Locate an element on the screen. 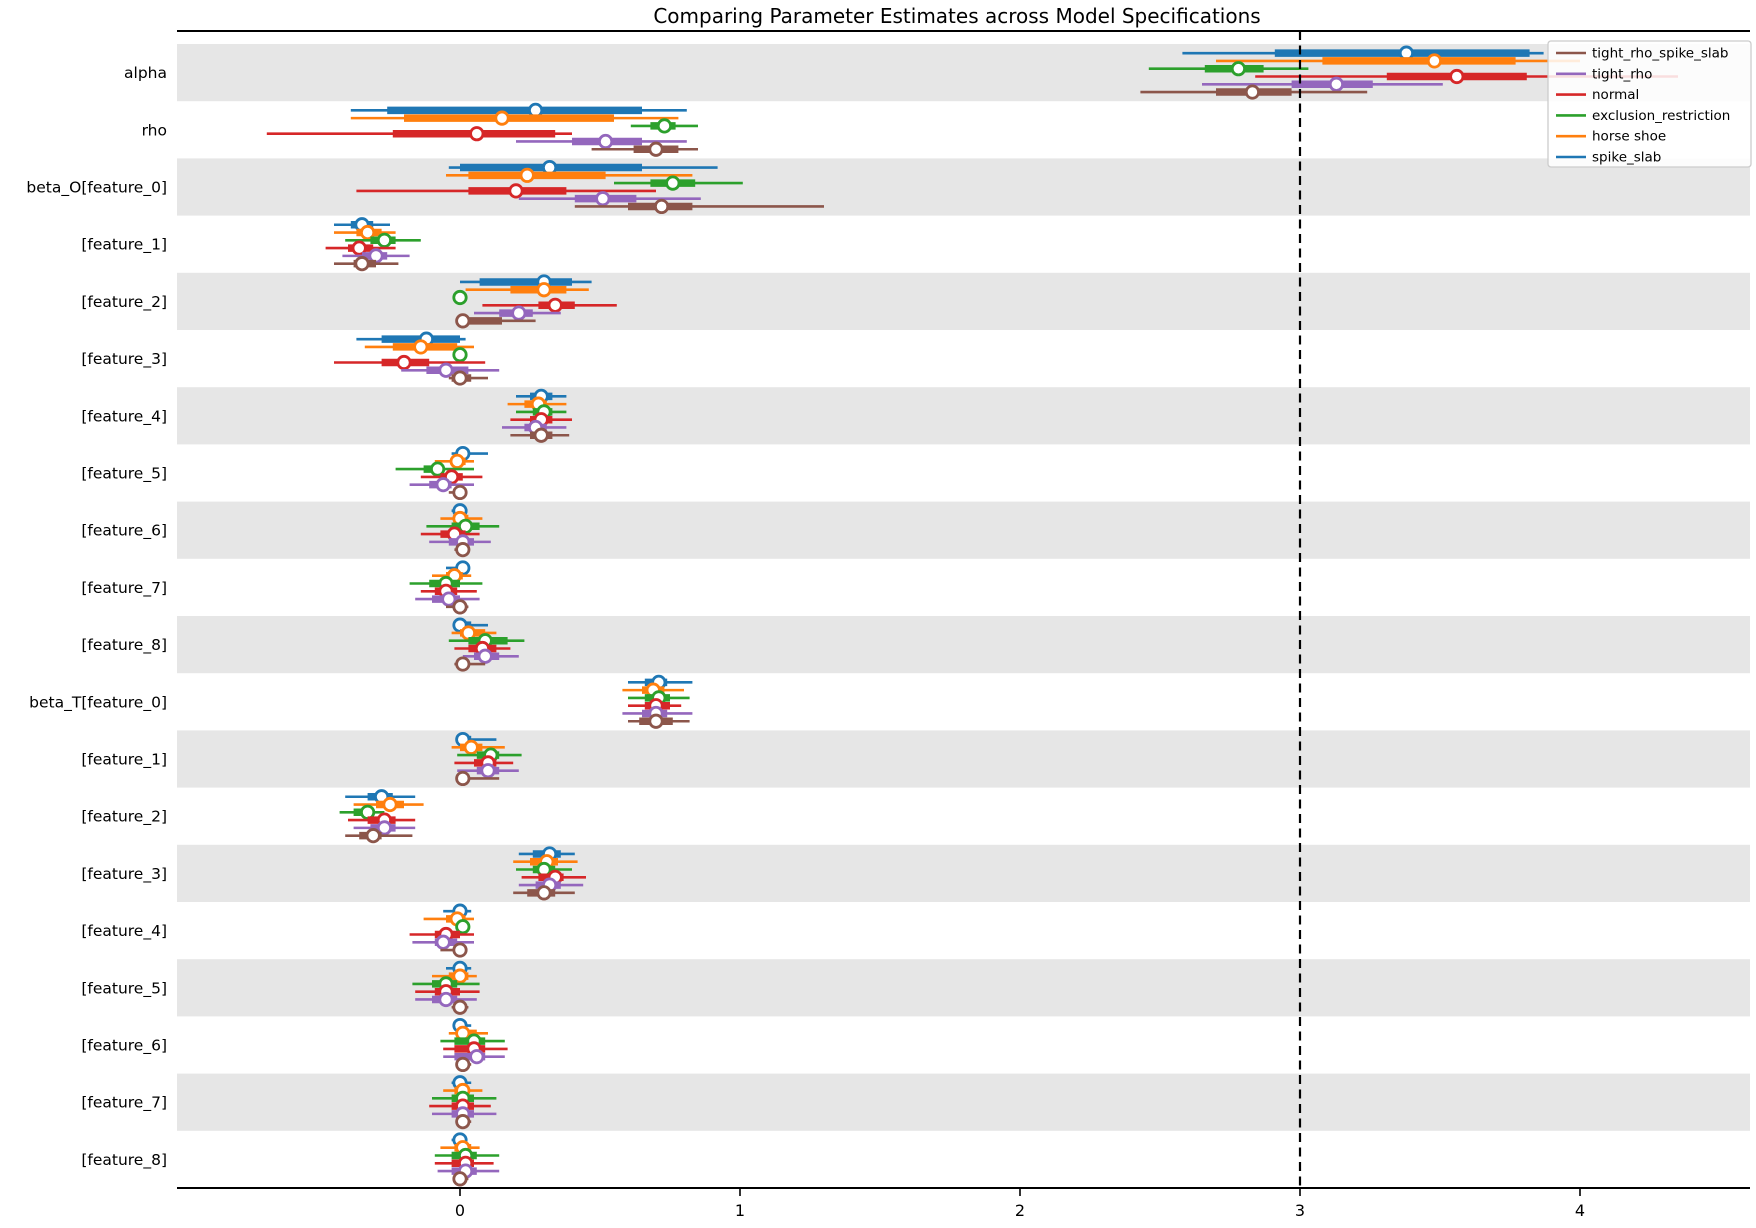 The width and height of the screenshot is (1756, 1228). y-axis-label: [feature_4] is located at coordinates (124, 416).